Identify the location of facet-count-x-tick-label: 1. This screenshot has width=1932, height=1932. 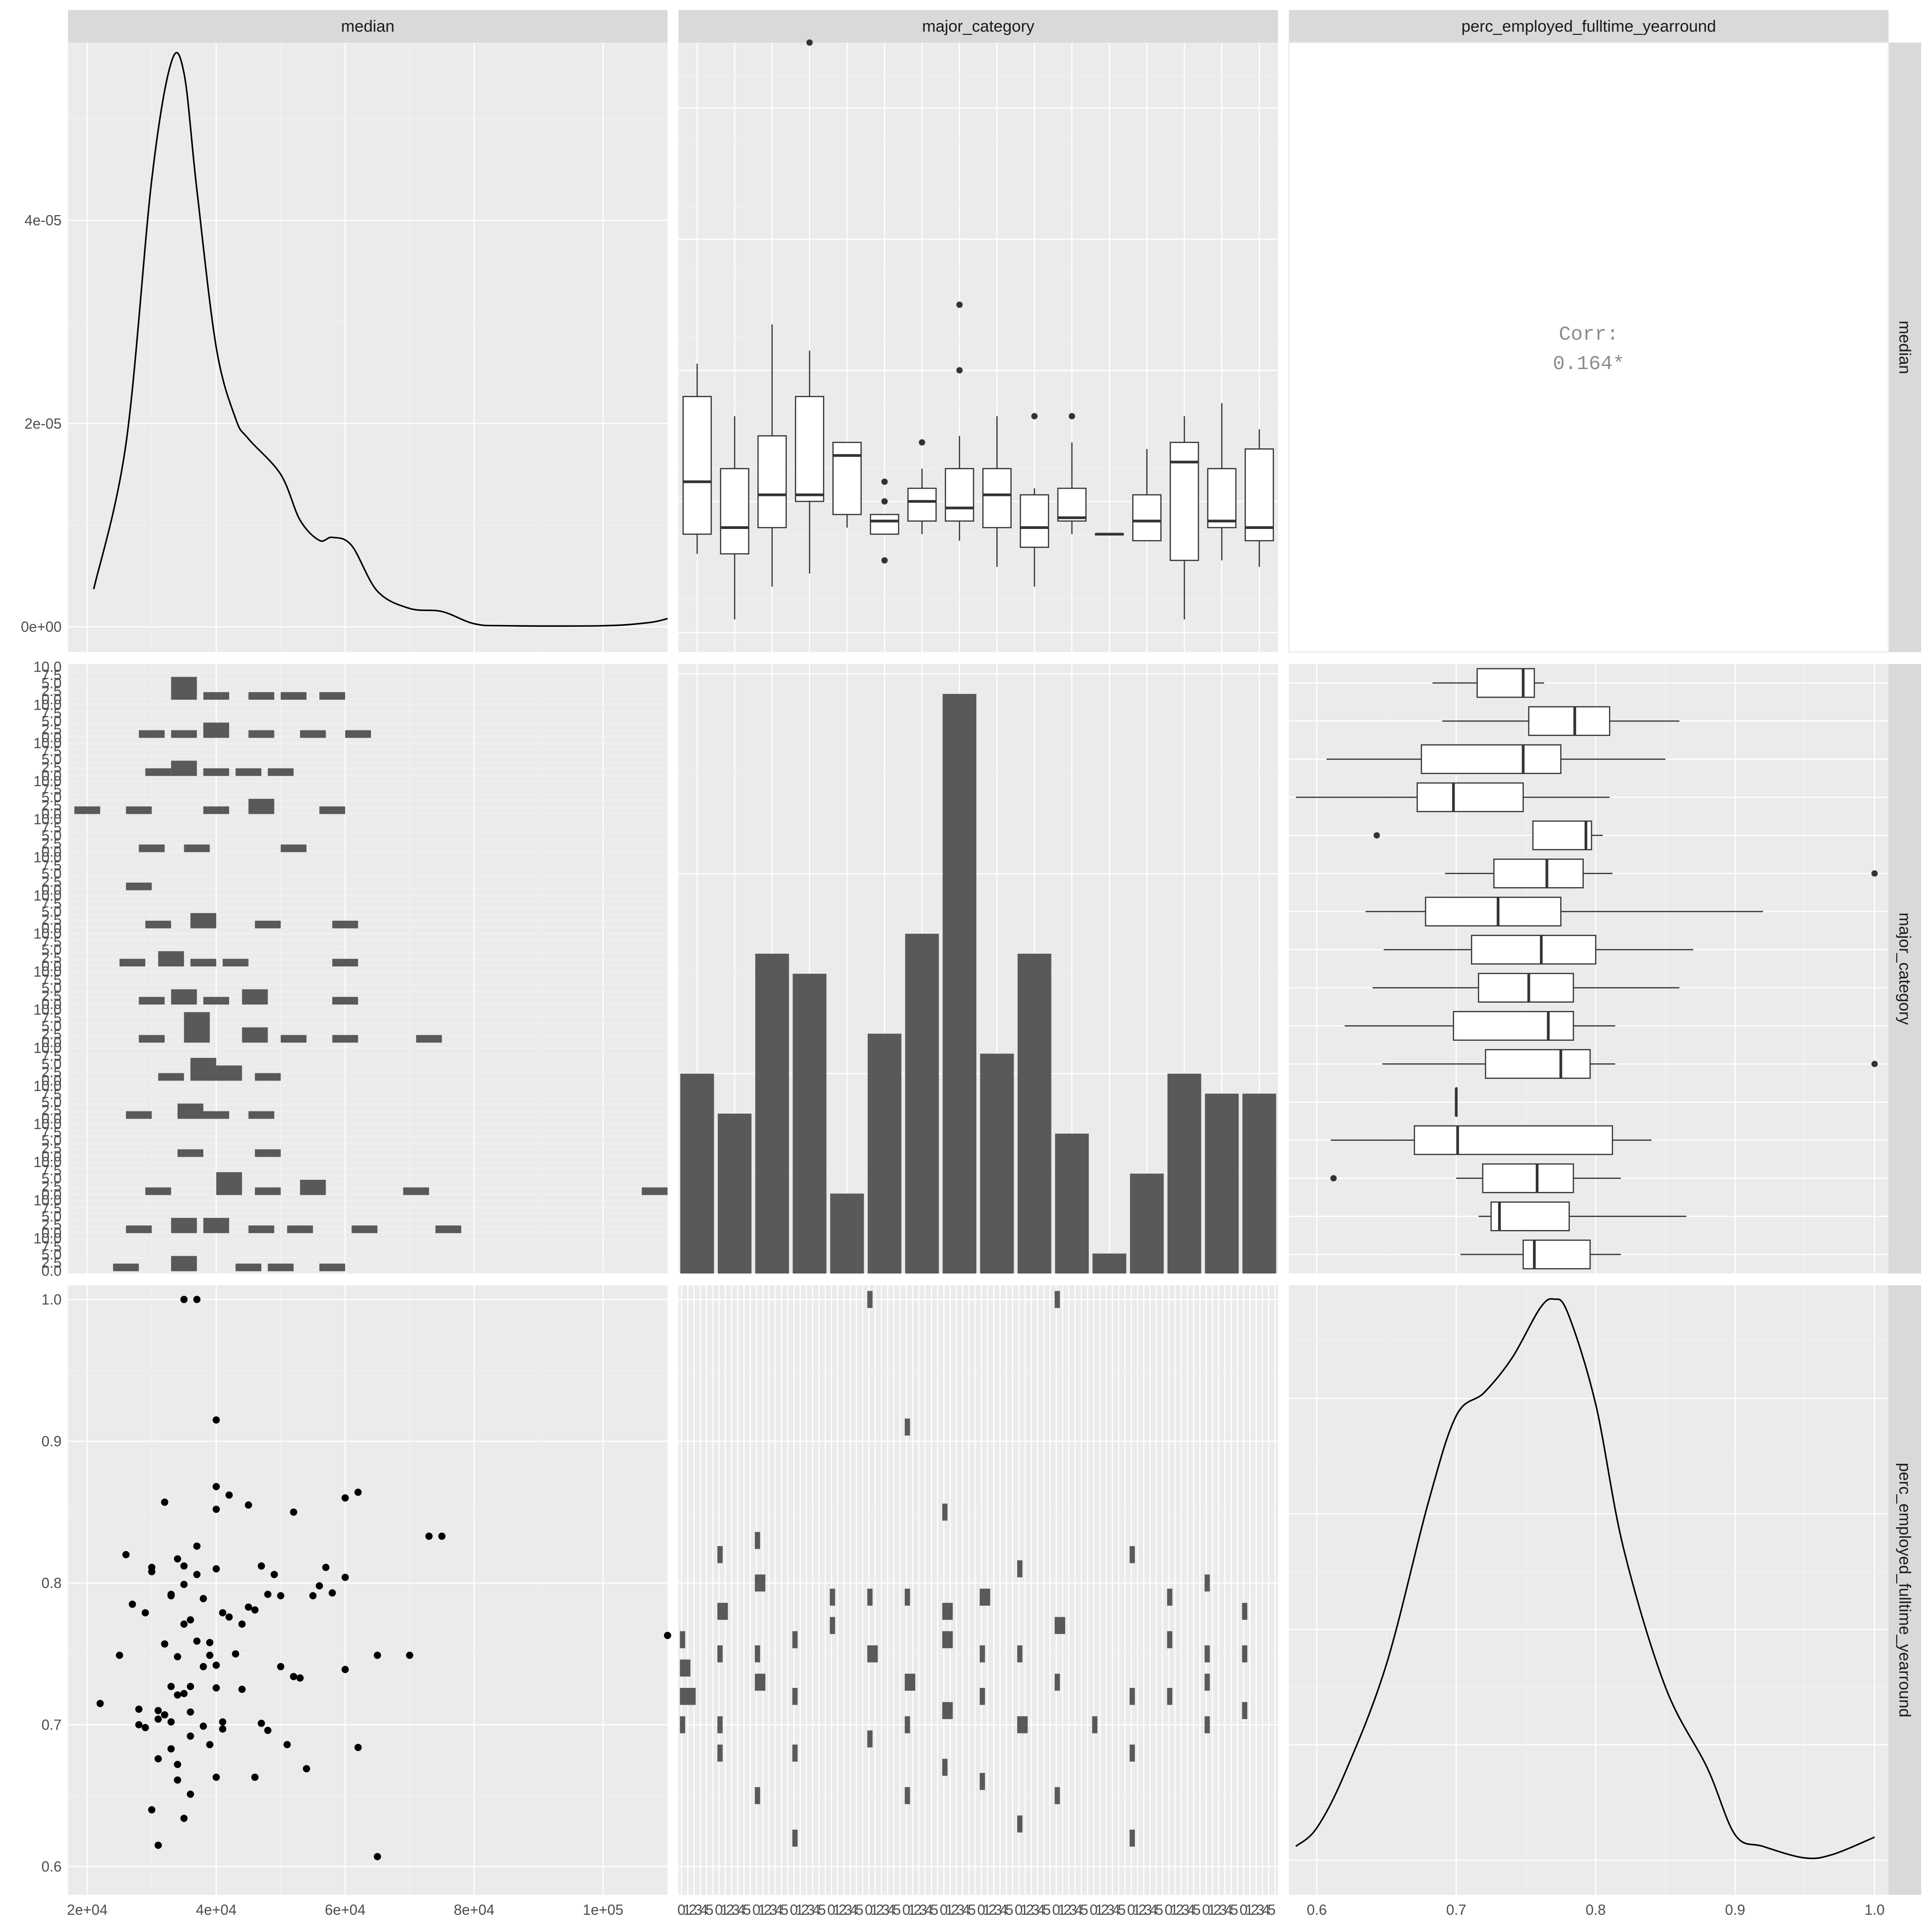
(1212, 1910).